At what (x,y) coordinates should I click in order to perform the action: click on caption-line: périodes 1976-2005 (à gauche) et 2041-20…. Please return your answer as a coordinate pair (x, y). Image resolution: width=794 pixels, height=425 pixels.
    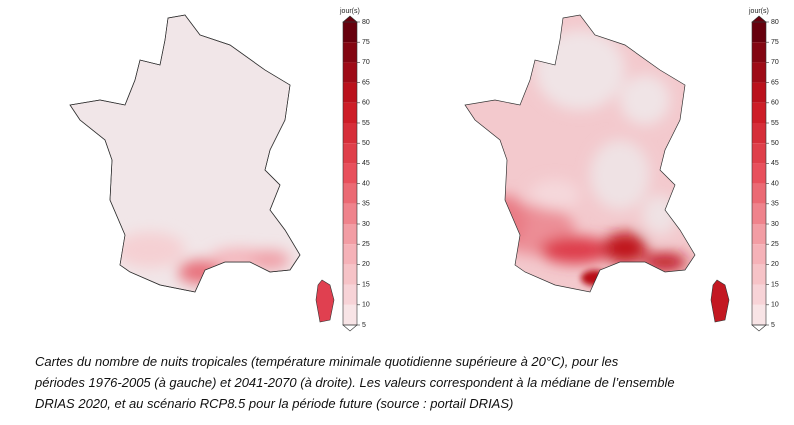
    Looking at the image, I should click on (354, 382).